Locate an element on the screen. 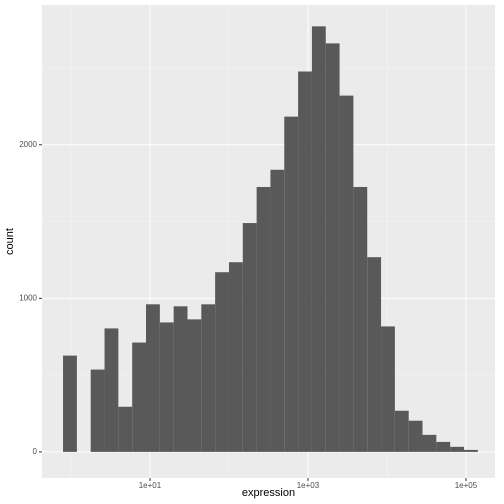 The height and width of the screenshot is (504, 504). x-tick-label: 1e+05 is located at coordinates (466, 485).